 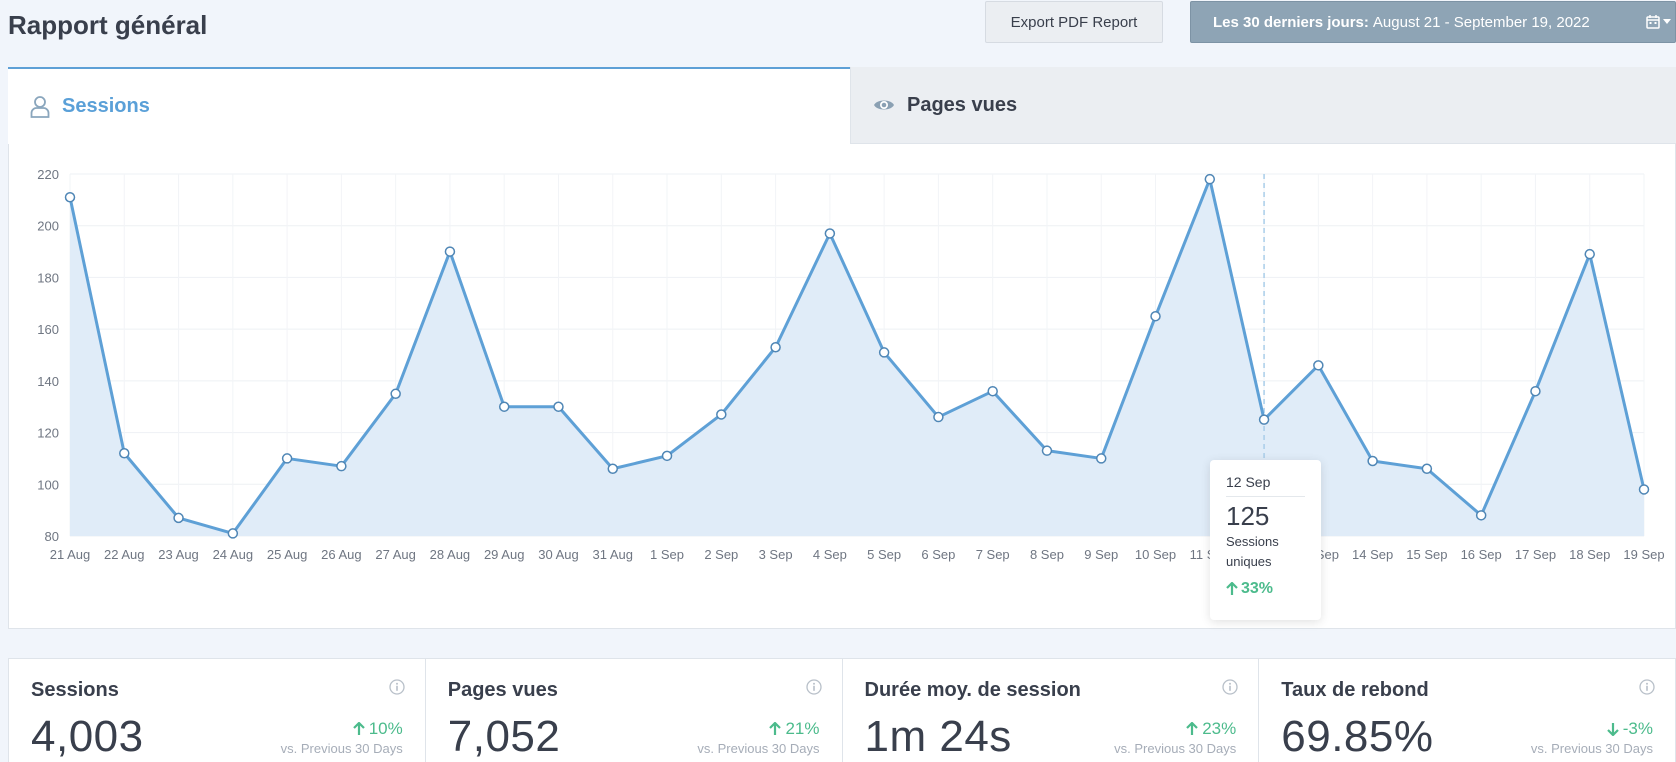 I want to click on y-tick-label: 180, so click(x=48, y=277).